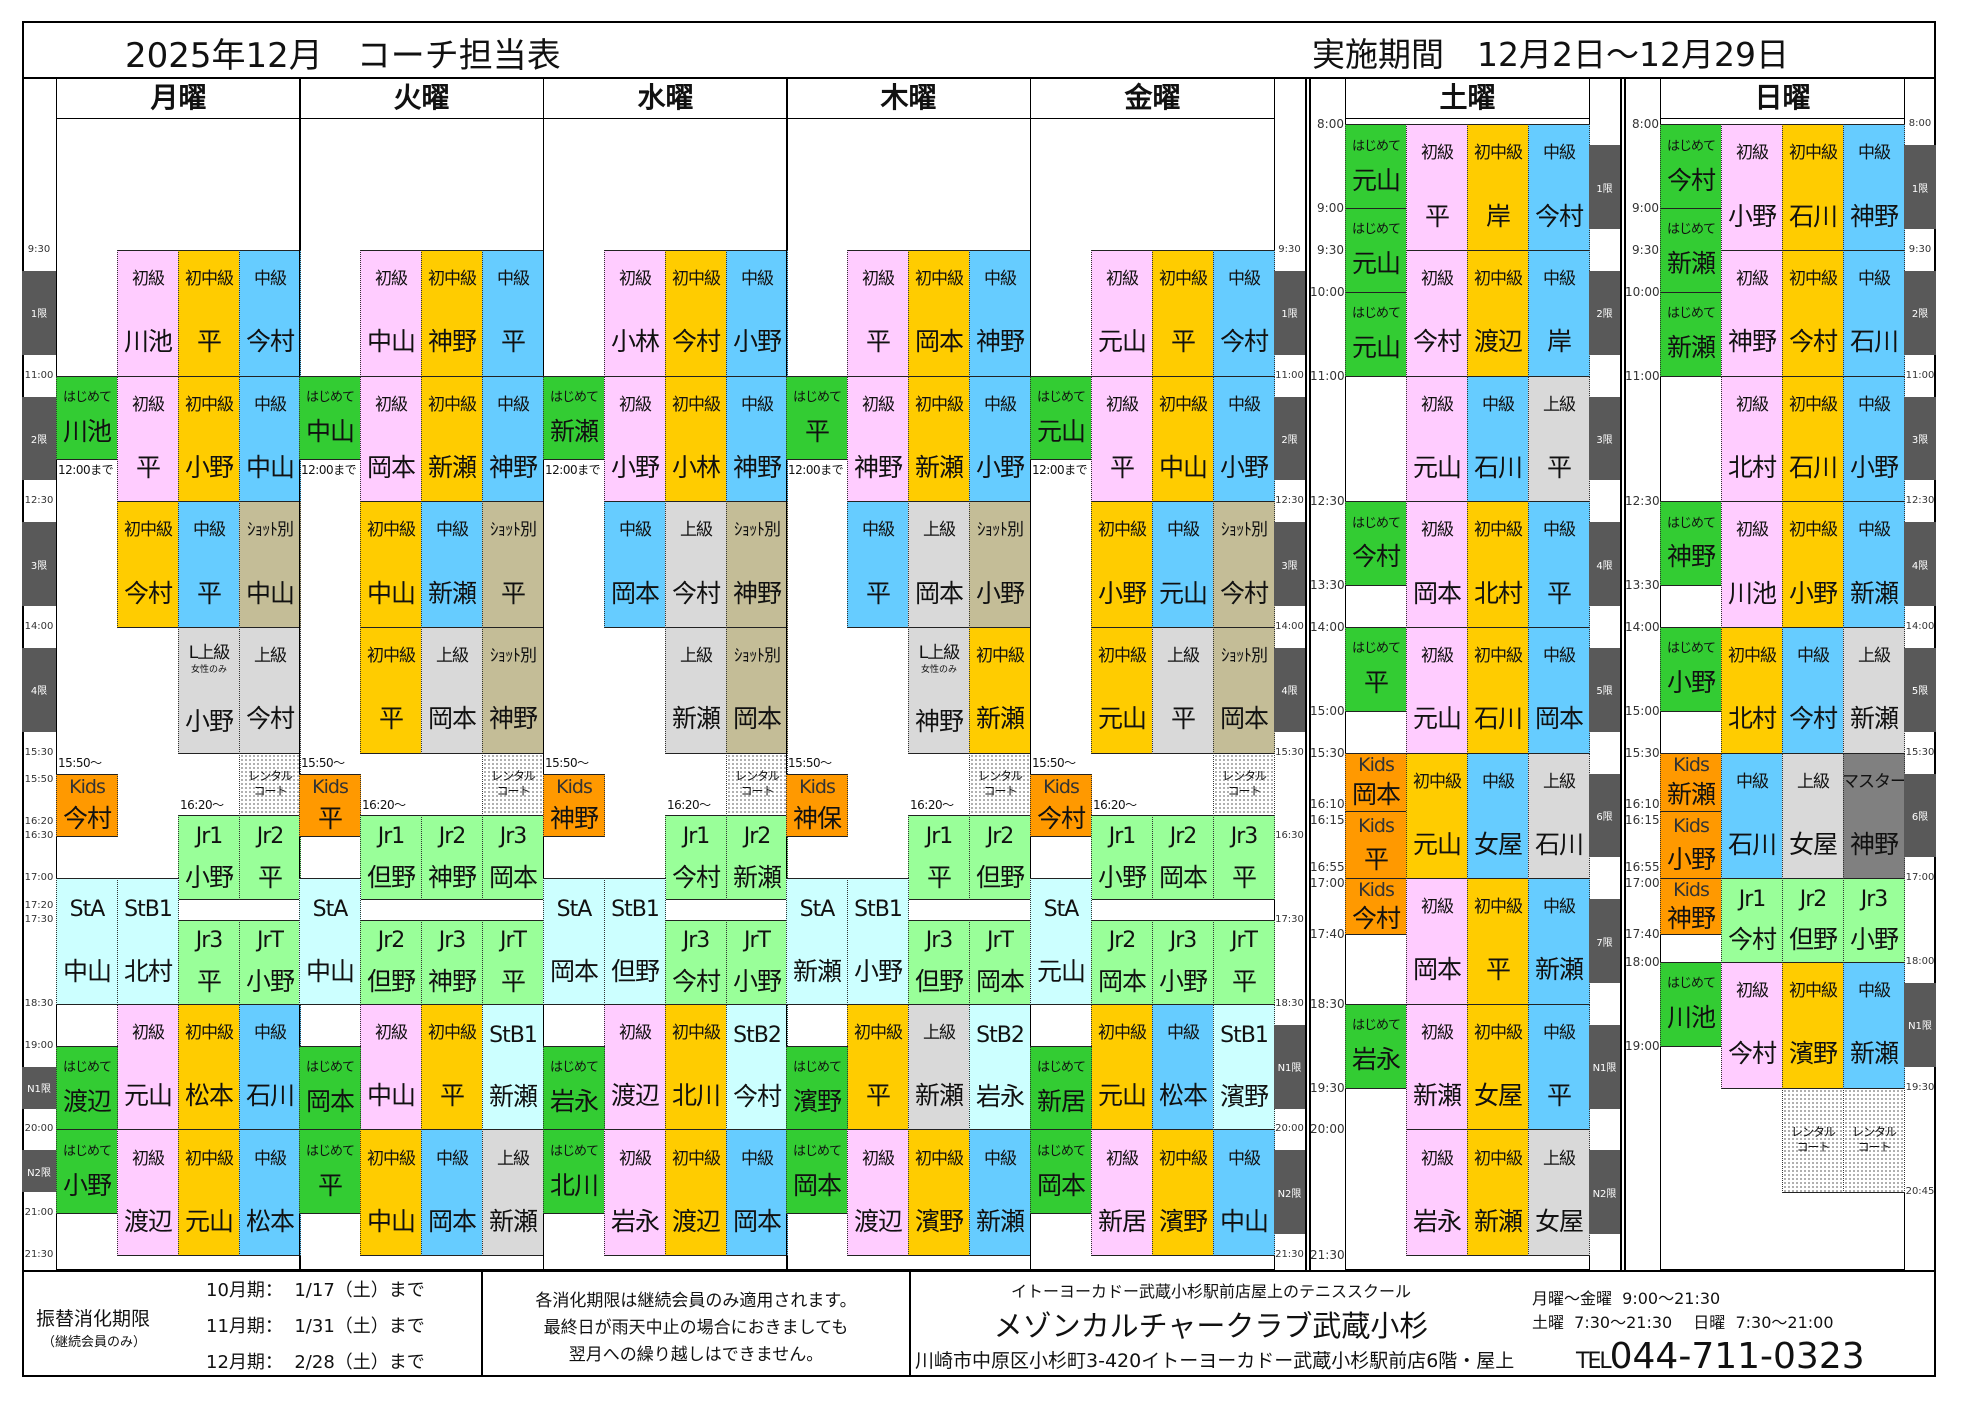 This screenshot has width=1963, height=1409. What do you see at coordinates (513, 530) in the screenshot?
I see `class-level: ｼｮｯﾄ別` at bounding box center [513, 530].